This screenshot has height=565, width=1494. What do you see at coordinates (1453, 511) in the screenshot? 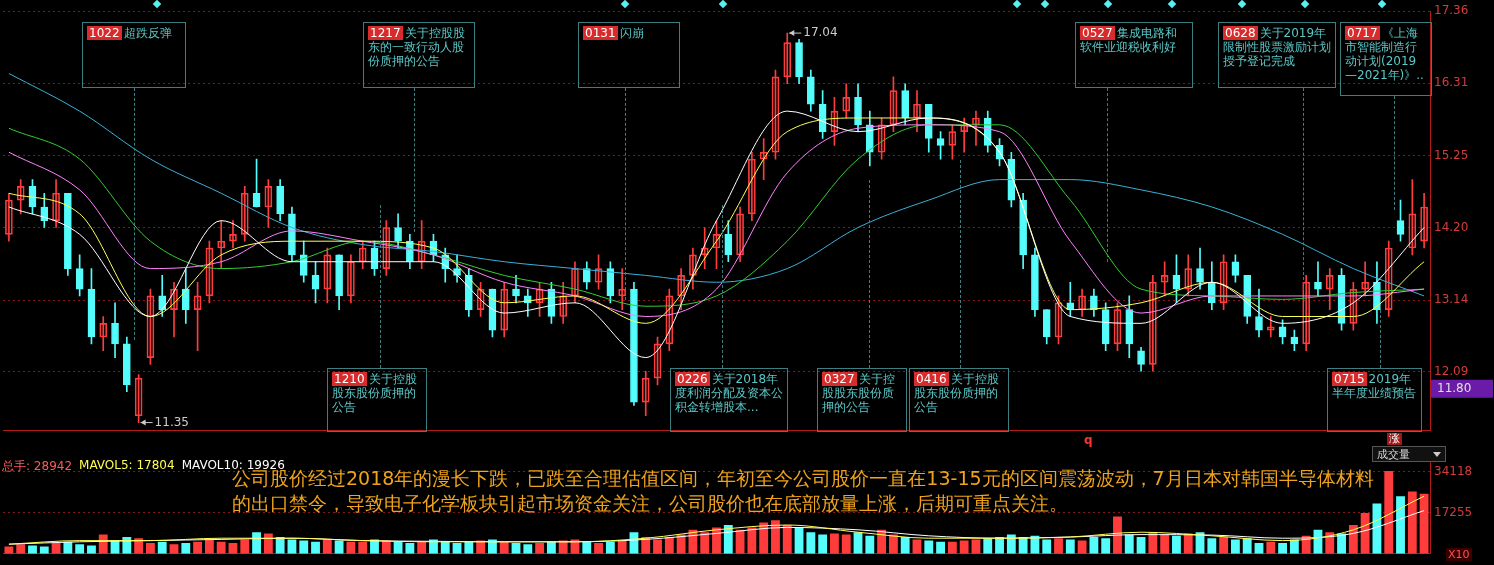
I see `y-tick-label: 17255` at bounding box center [1453, 511].